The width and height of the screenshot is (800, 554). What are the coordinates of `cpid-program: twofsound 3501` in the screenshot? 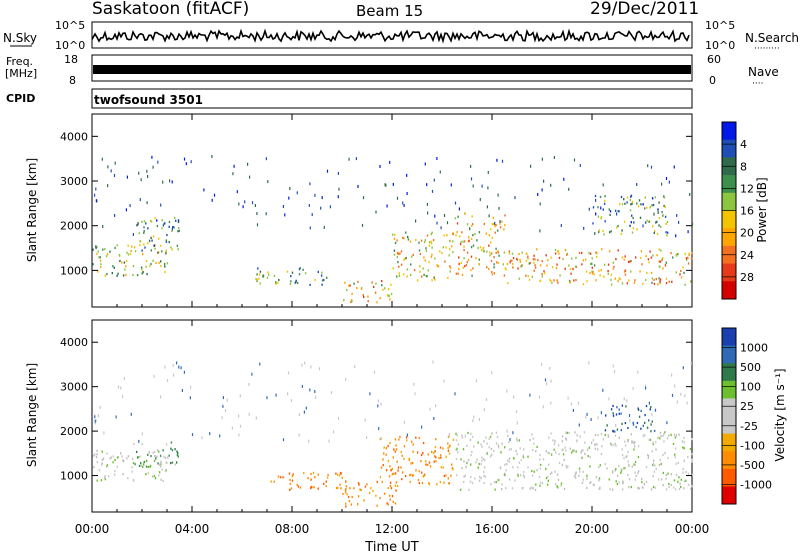 It's located at (148, 100).